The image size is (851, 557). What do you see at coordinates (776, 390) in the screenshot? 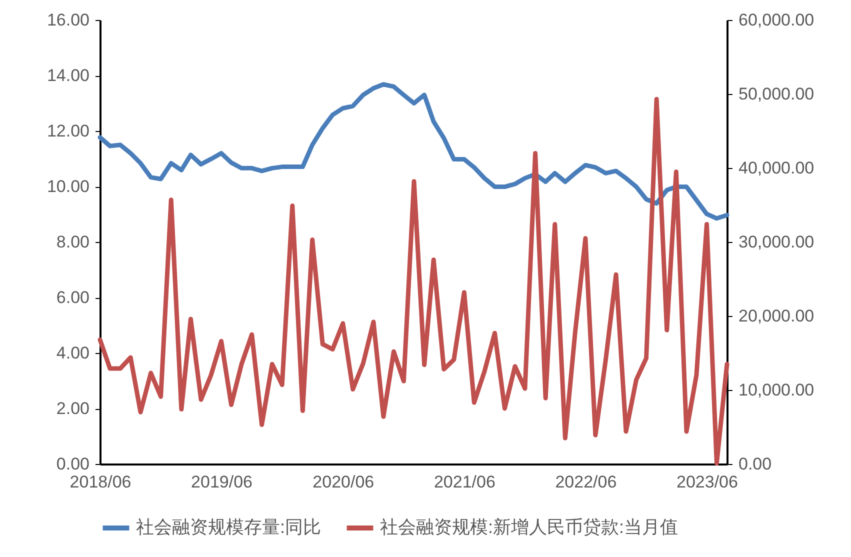
I see `y2-tick-label: 10,000.00` at bounding box center [776, 390].